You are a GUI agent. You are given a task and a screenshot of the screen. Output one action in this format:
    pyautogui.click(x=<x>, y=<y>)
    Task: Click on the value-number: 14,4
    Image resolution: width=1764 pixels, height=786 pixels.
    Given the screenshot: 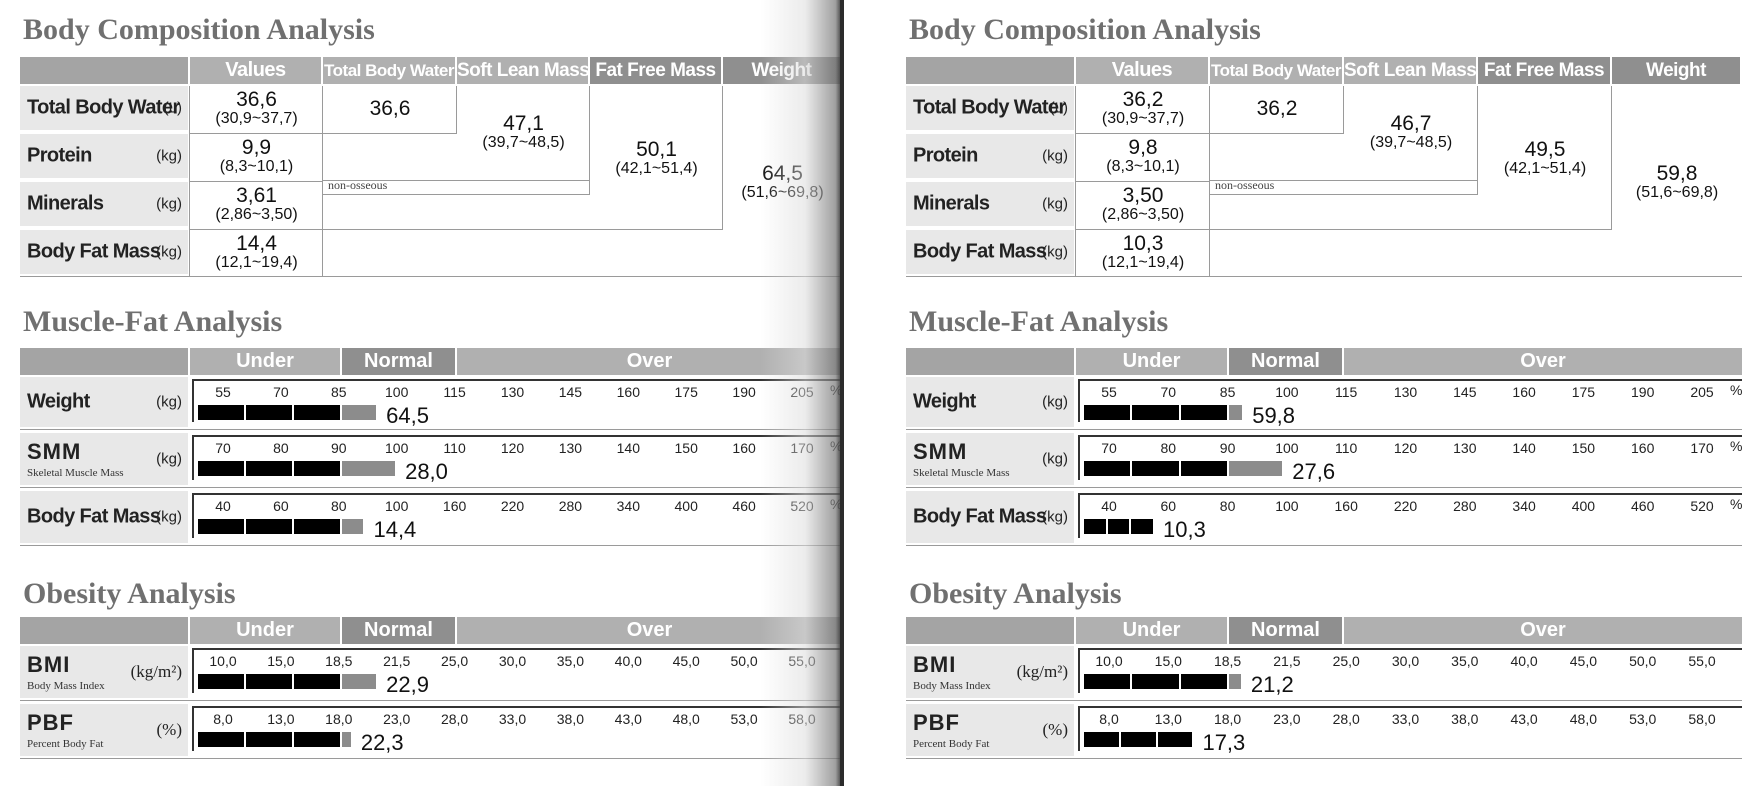 What is the action you would take?
    pyautogui.click(x=256, y=243)
    